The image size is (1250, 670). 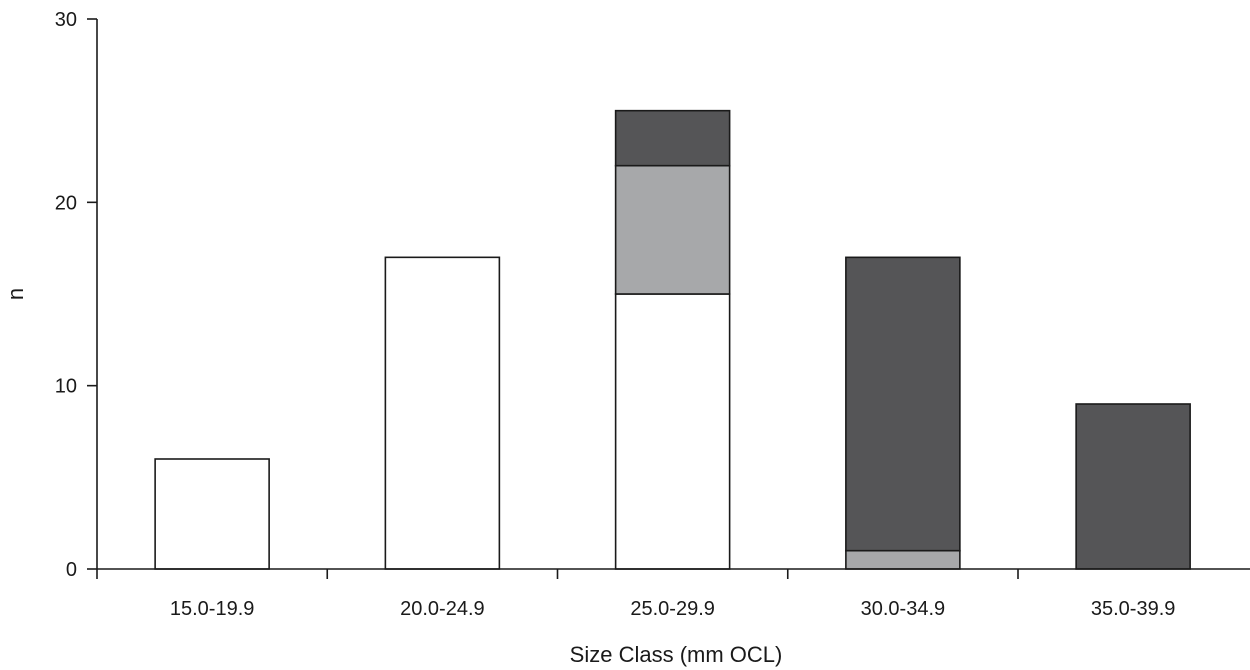 What do you see at coordinates (672, 609) in the screenshot?
I see `x-tick-label: 25.0-29.9` at bounding box center [672, 609].